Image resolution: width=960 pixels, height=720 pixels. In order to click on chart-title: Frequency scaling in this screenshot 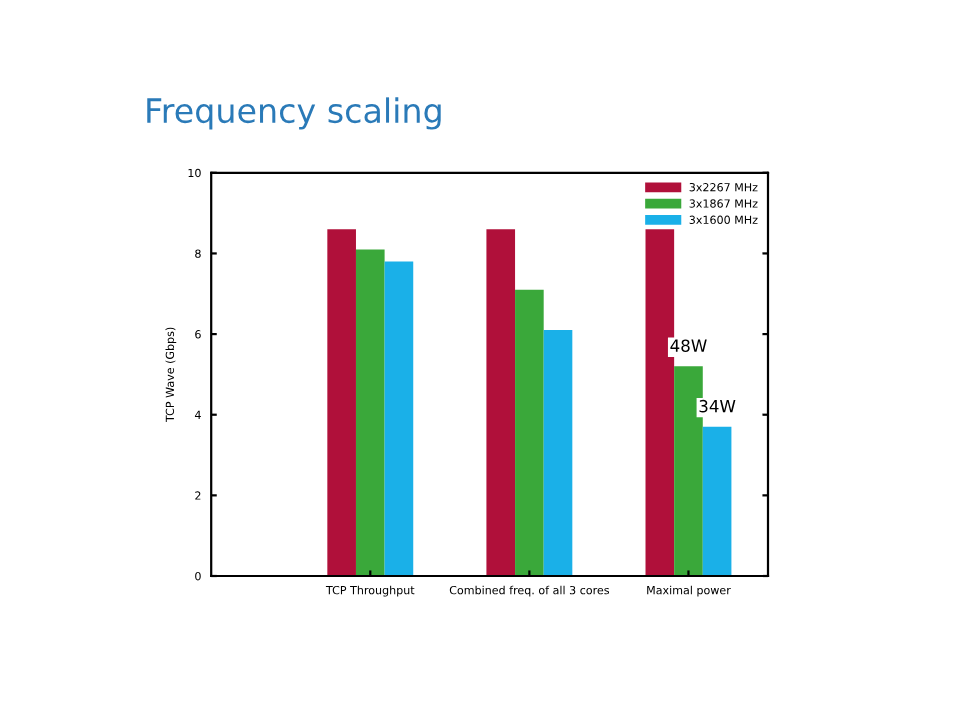, I will do `click(294, 113)`.